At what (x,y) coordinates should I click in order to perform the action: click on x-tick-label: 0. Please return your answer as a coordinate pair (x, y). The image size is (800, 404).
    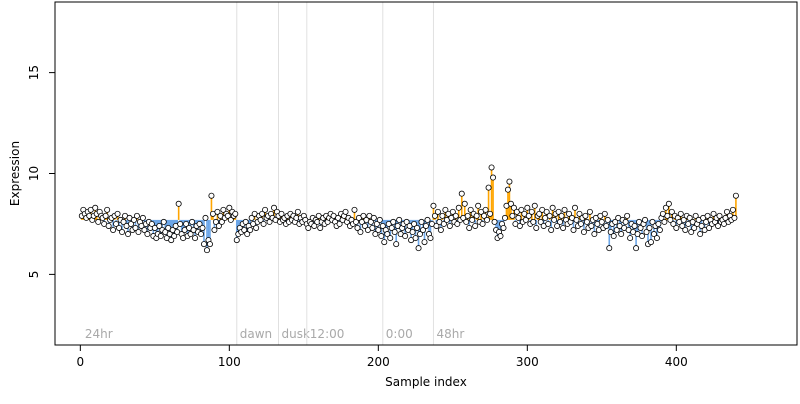
    Looking at the image, I should click on (81, 362).